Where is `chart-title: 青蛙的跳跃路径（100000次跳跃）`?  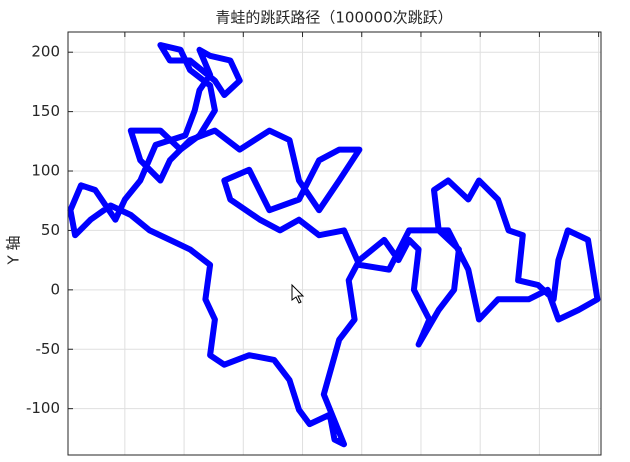
chart-title: 青蛙的跳跃路径（100000次跳跃） is located at coordinates (333, 18).